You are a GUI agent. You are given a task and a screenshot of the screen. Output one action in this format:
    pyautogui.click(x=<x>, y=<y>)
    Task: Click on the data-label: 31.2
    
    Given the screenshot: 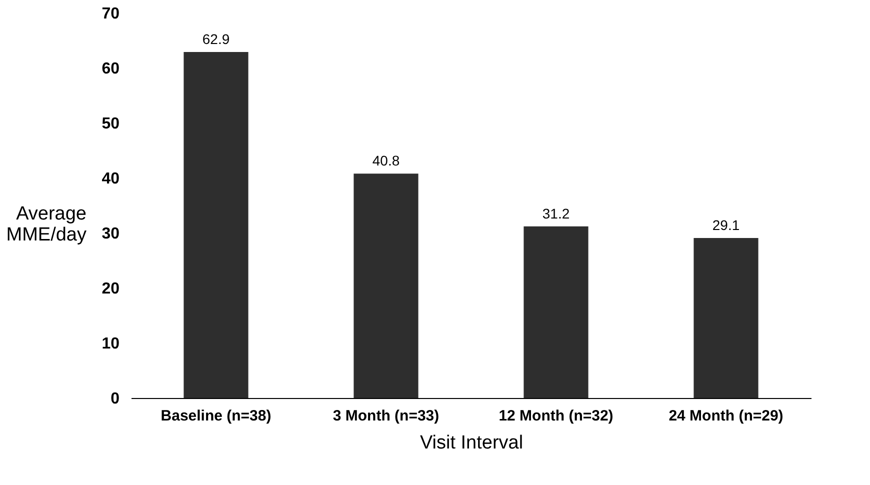 What is the action you would take?
    pyautogui.click(x=556, y=213)
    